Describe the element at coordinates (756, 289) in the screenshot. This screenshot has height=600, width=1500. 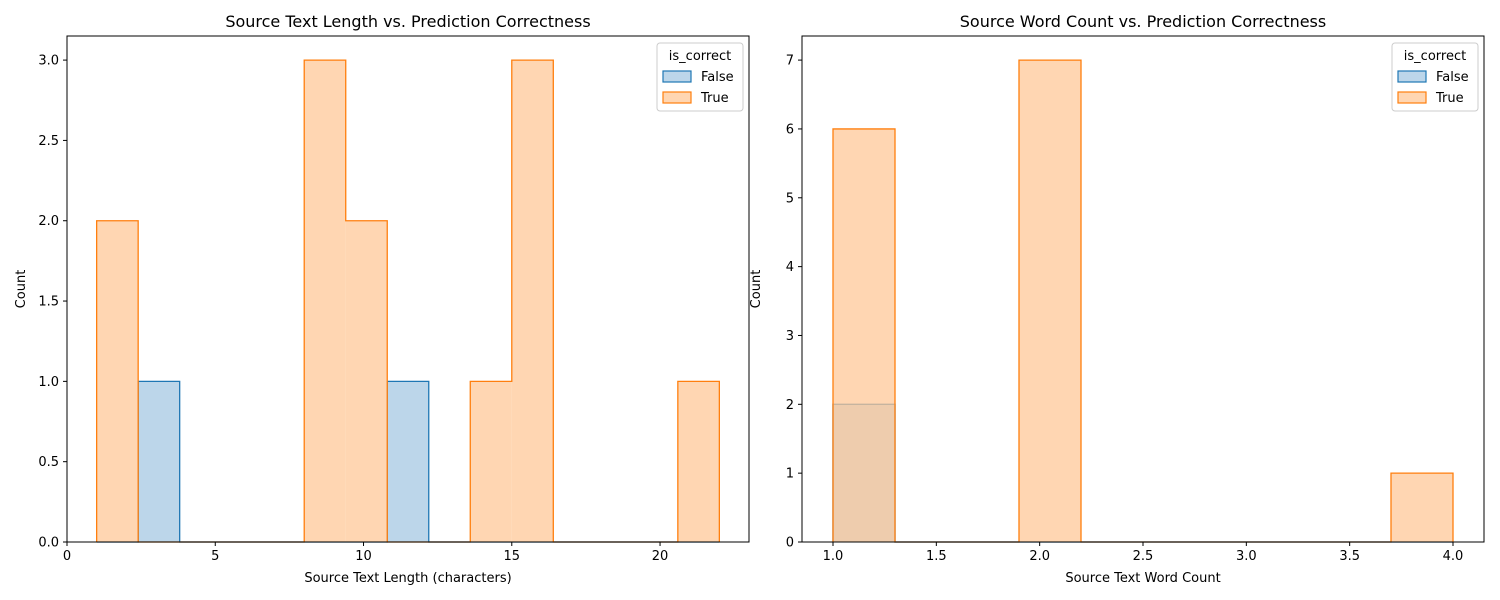
I see `chart2-ylabel: Count` at that location.